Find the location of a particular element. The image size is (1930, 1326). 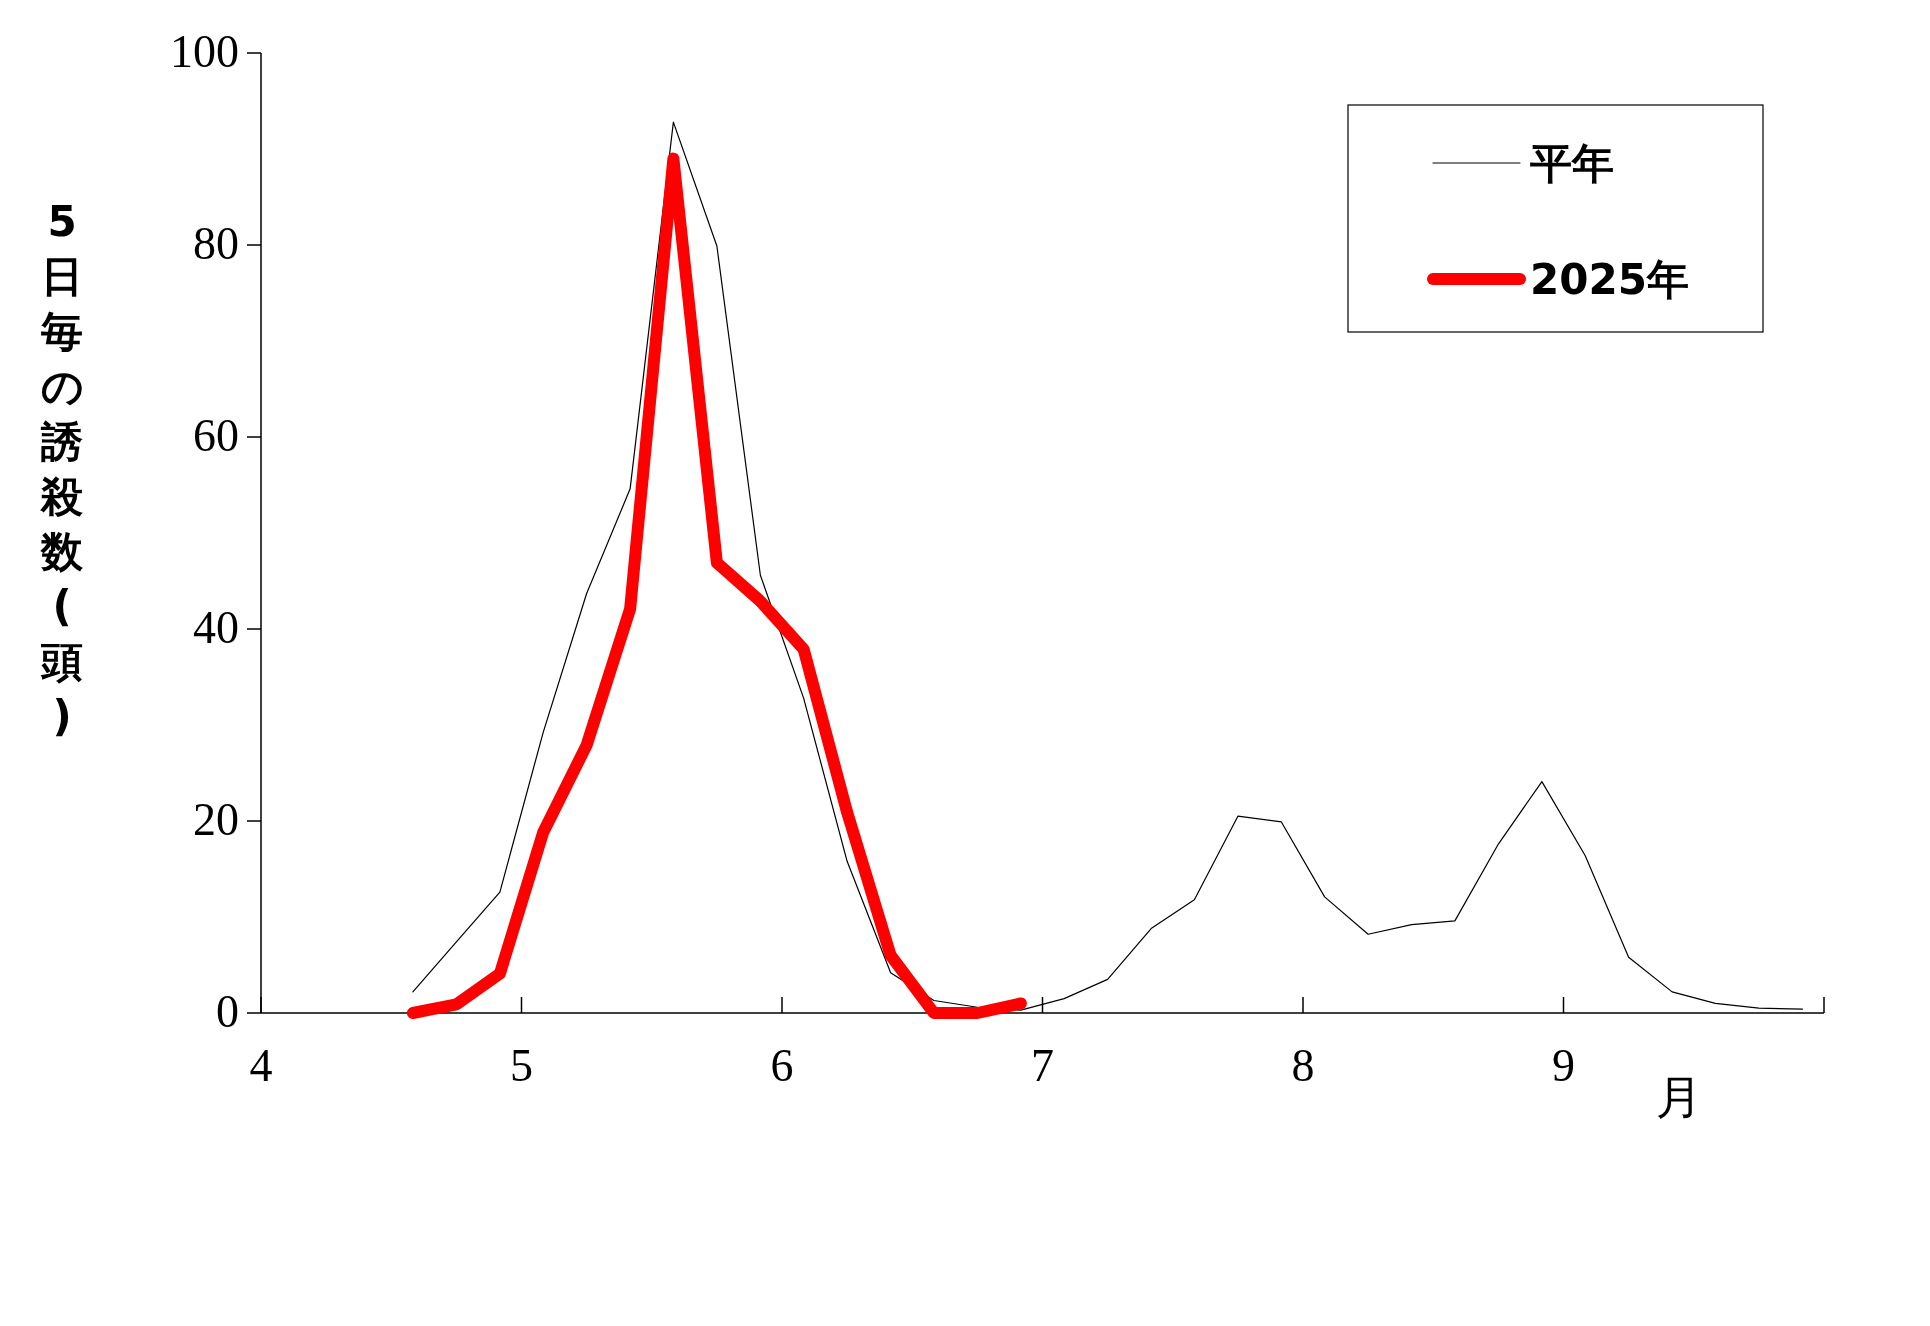

y-tick-label: 0 is located at coordinates (227, 1011).